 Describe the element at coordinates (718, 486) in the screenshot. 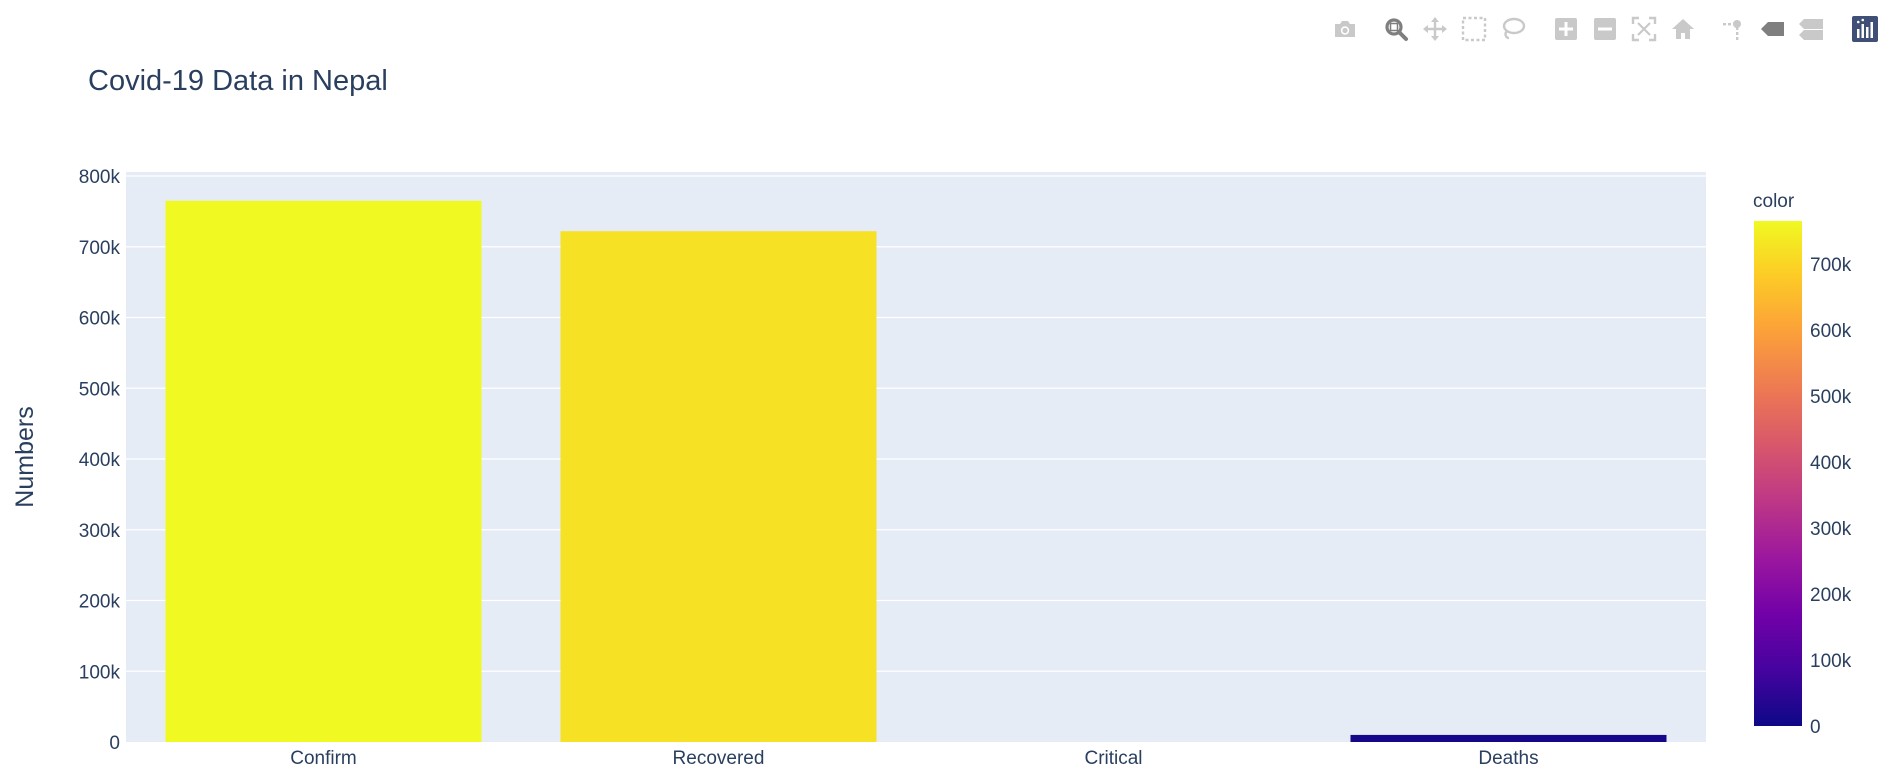

I see `bar-recovered` at that location.